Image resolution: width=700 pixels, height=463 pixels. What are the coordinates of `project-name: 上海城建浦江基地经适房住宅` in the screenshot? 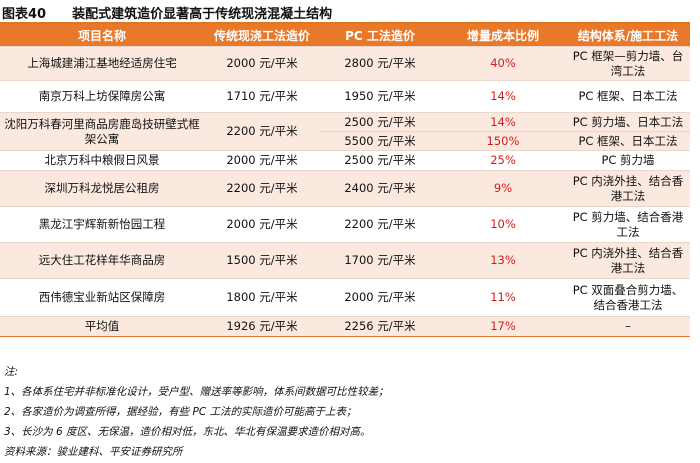 It's located at (102, 63).